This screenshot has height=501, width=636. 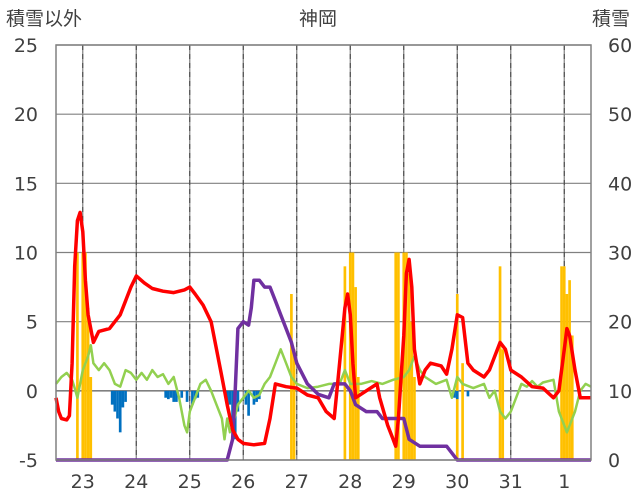 What do you see at coordinates (564, 482) in the screenshot?
I see `x-tick-label: 1` at bounding box center [564, 482].